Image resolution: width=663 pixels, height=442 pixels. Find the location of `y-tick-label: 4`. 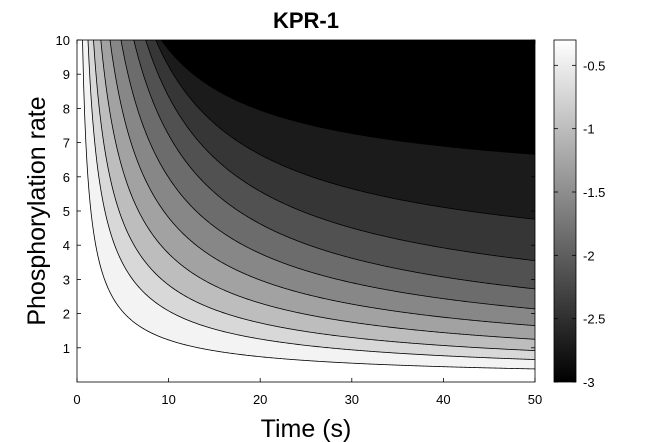

y-tick-label: 4 is located at coordinates (66, 245).